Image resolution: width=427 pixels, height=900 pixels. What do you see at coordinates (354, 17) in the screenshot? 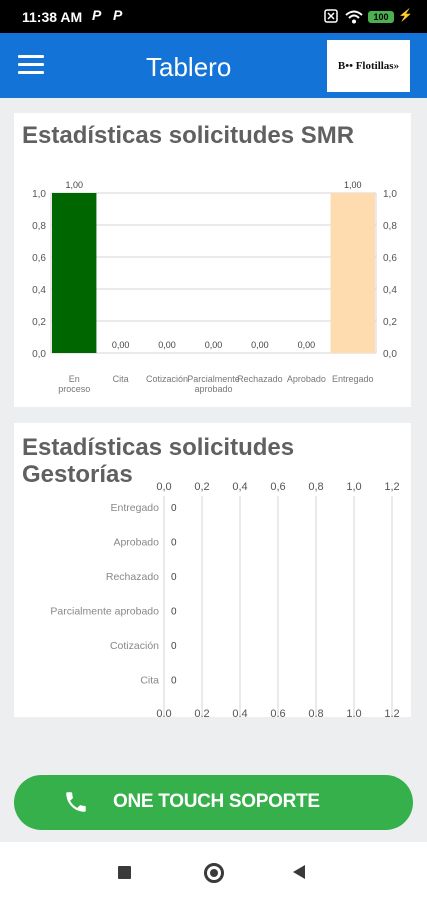
I see `wifi-icon` at bounding box center [354, 17].